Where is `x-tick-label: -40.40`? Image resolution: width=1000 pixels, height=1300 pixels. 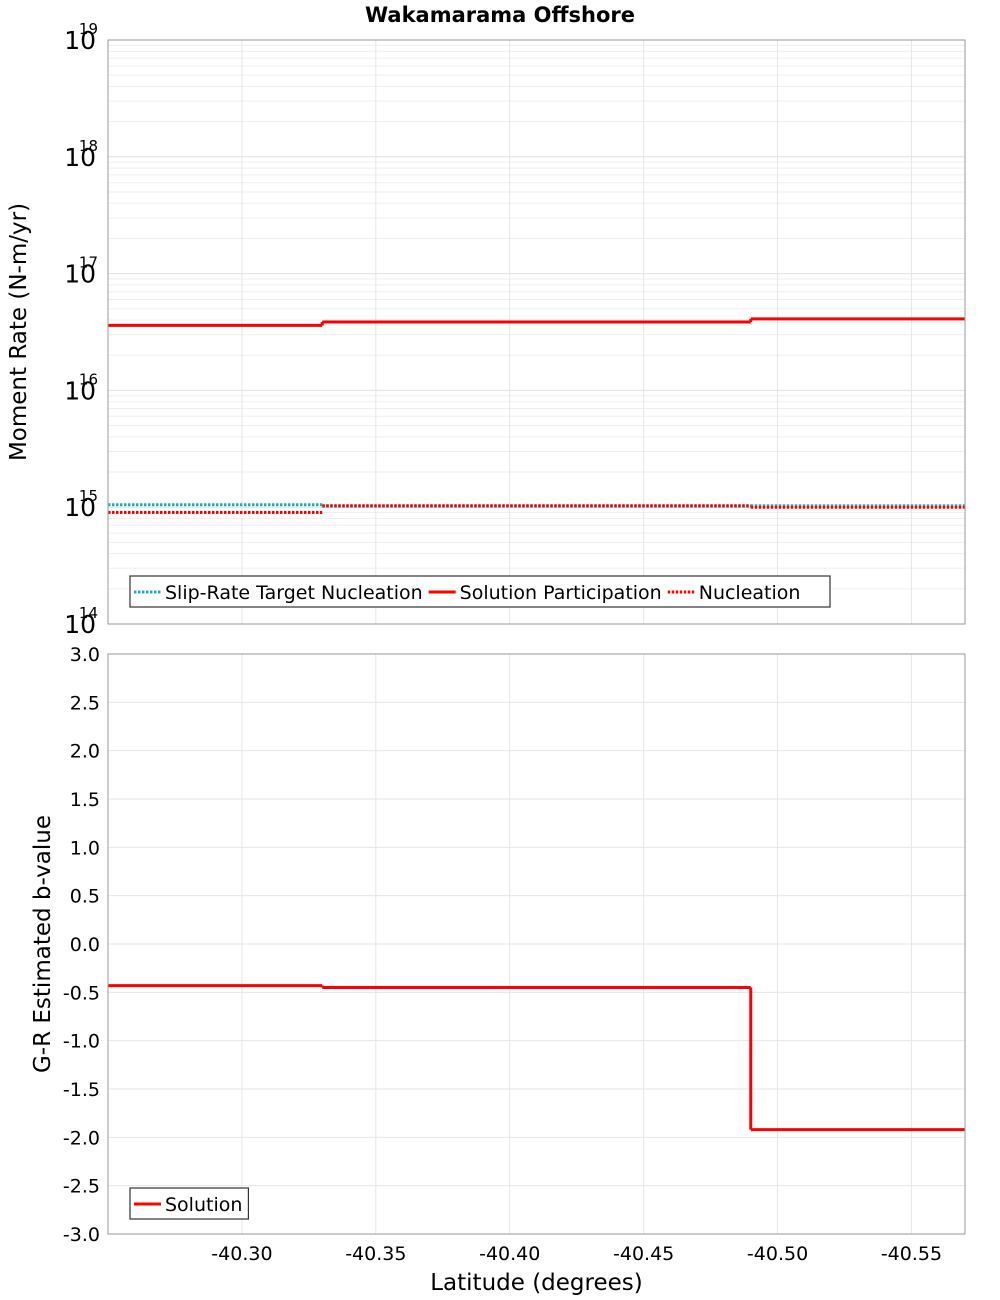 x-tick-label: -40.40 is located at coordinates (509, 1254).